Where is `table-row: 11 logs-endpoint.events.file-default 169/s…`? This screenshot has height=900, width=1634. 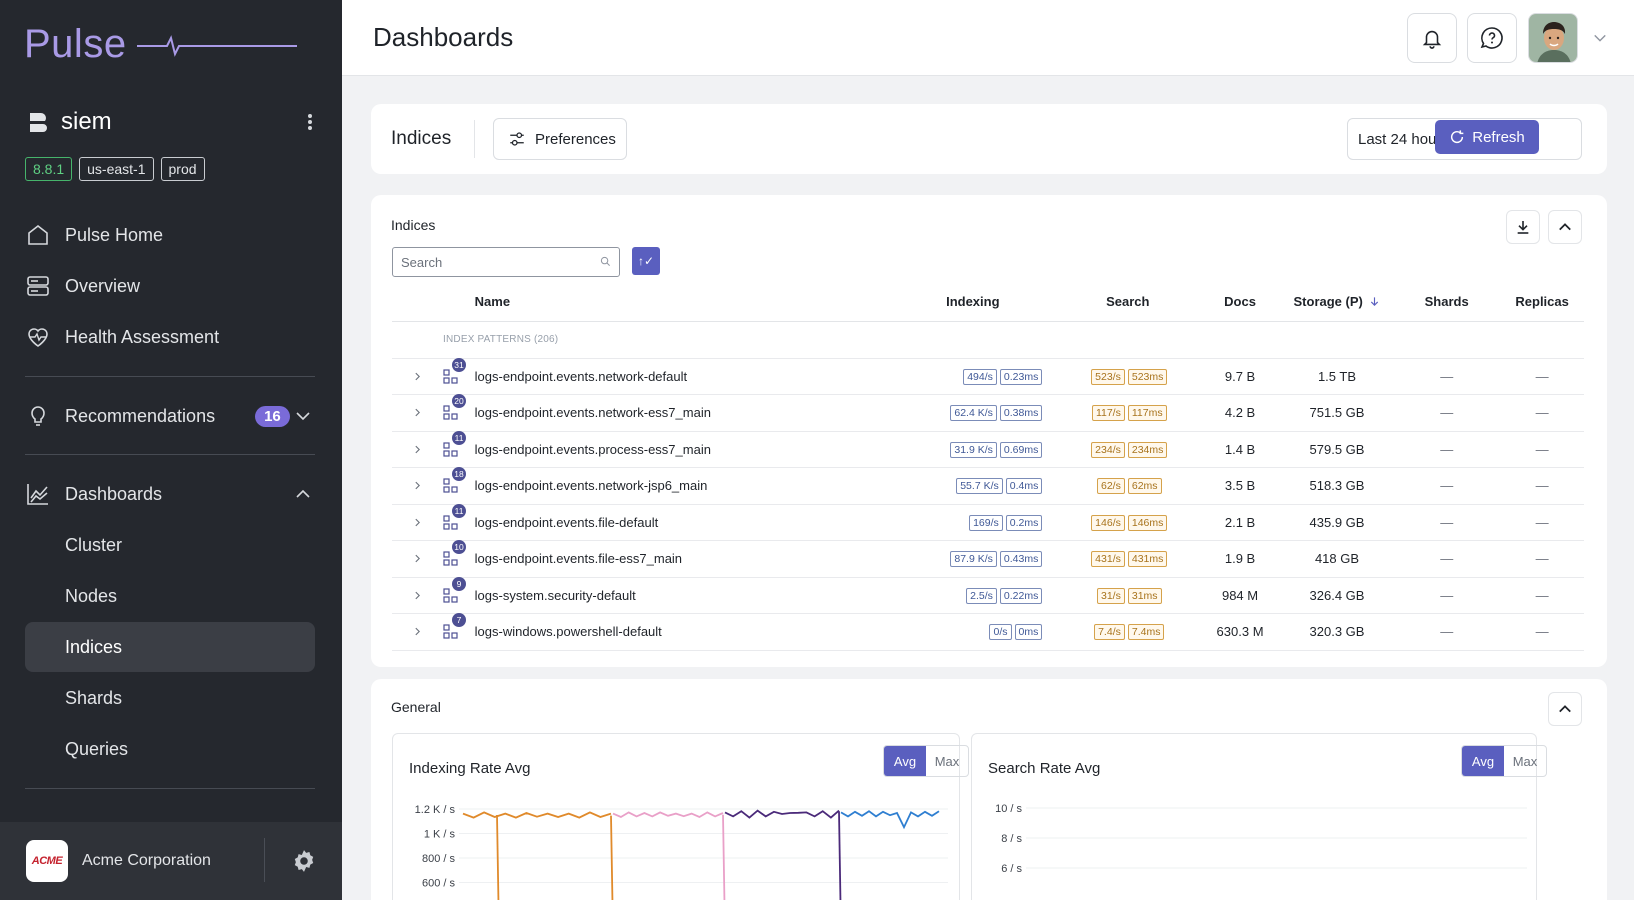
table-row: 11 logs-endpoint.events.file-default 169/s… is located at coordinates (988, 522).